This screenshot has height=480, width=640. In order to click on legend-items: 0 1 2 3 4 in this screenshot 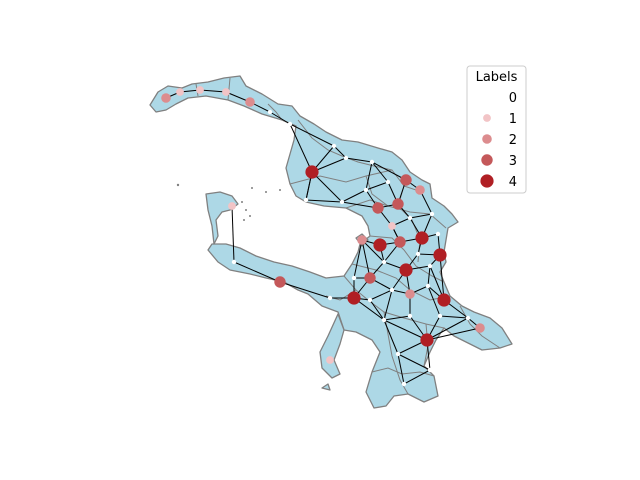, I will do `click(498, 140)`.